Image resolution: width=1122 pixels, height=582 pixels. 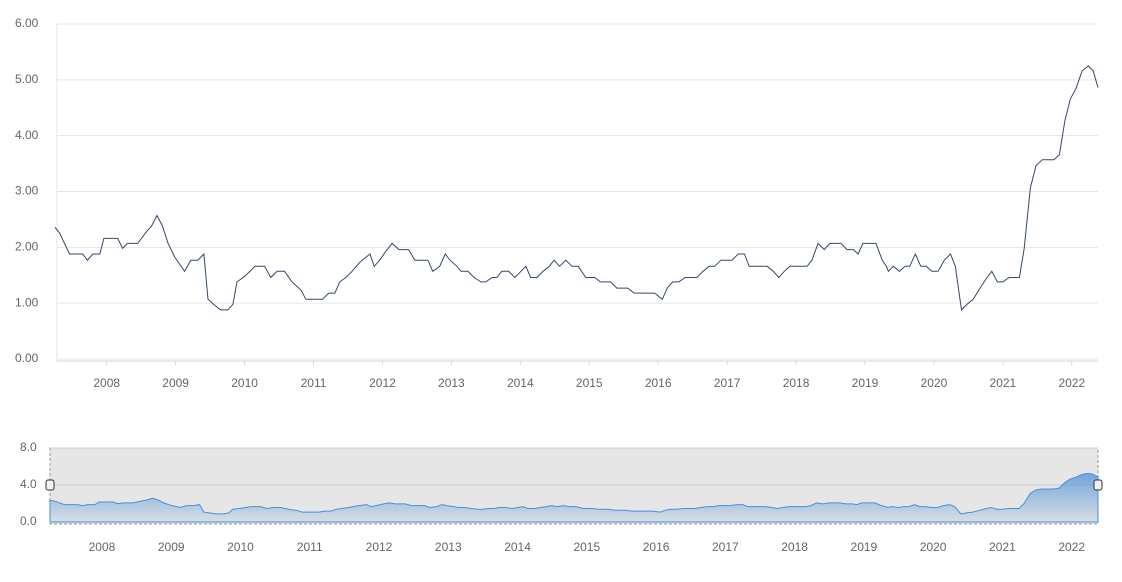 I want to click on x-tick-label: 2014, so click(x=520, y=383).